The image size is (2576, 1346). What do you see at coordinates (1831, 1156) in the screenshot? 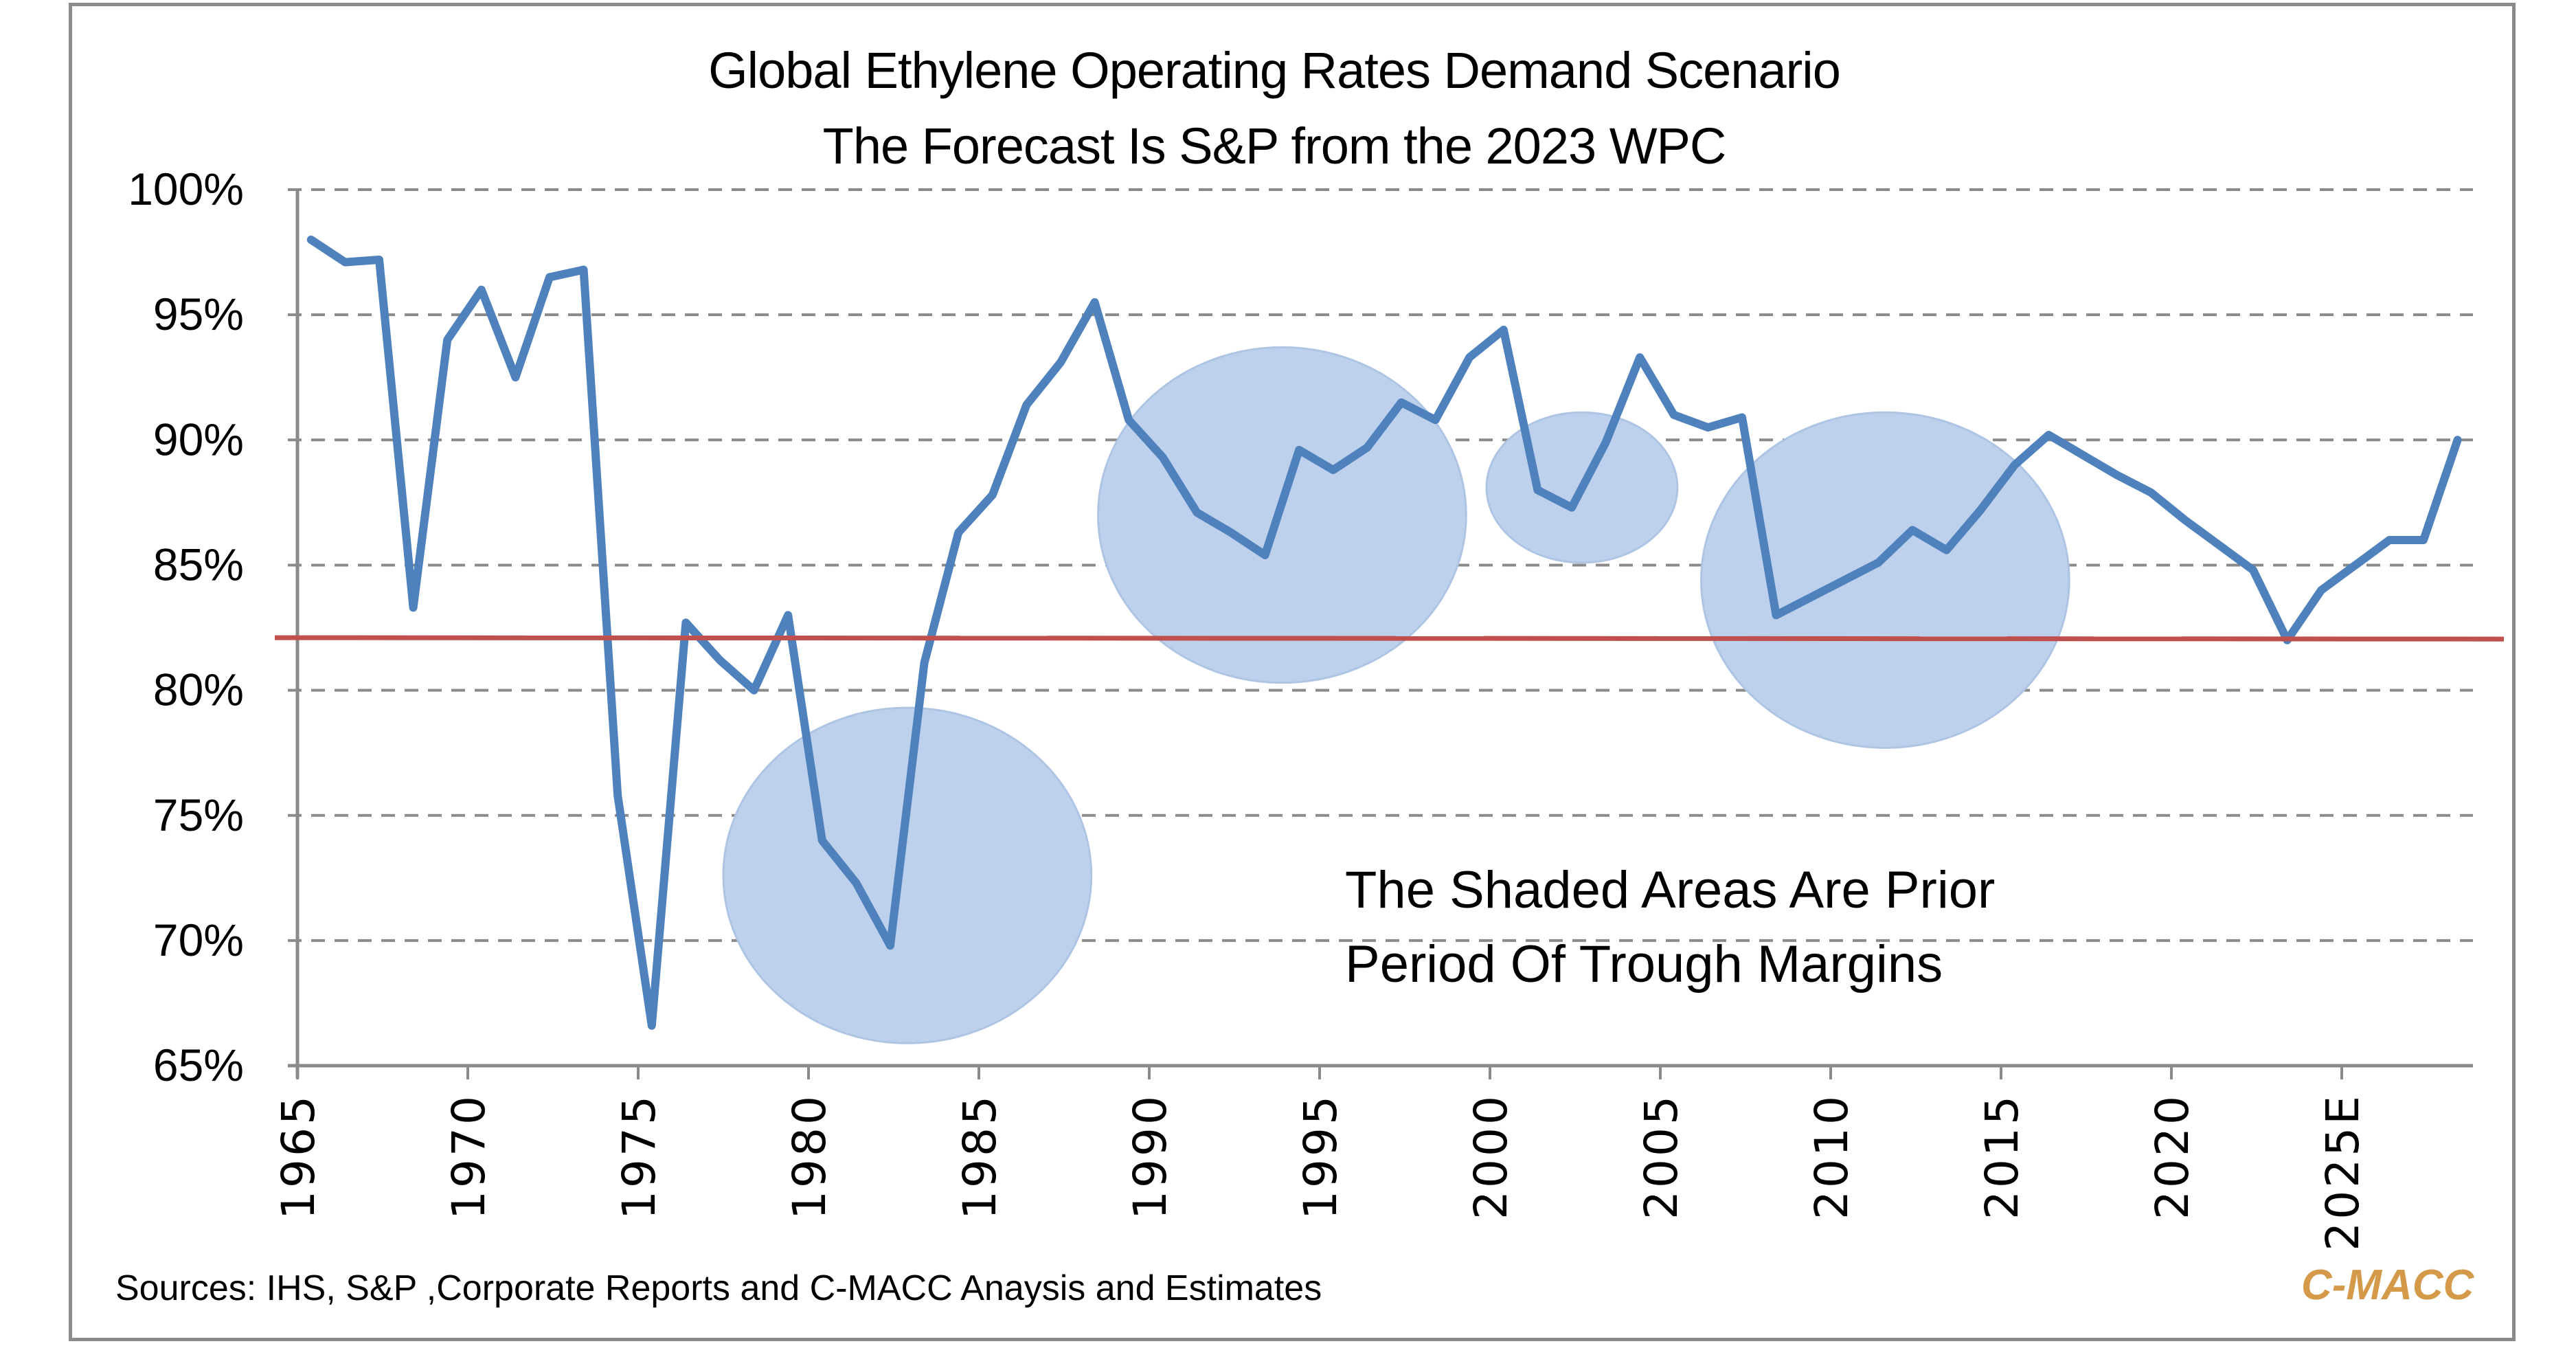
I see `x-tick-label: 2010` at bounding box center [1831, 1156].